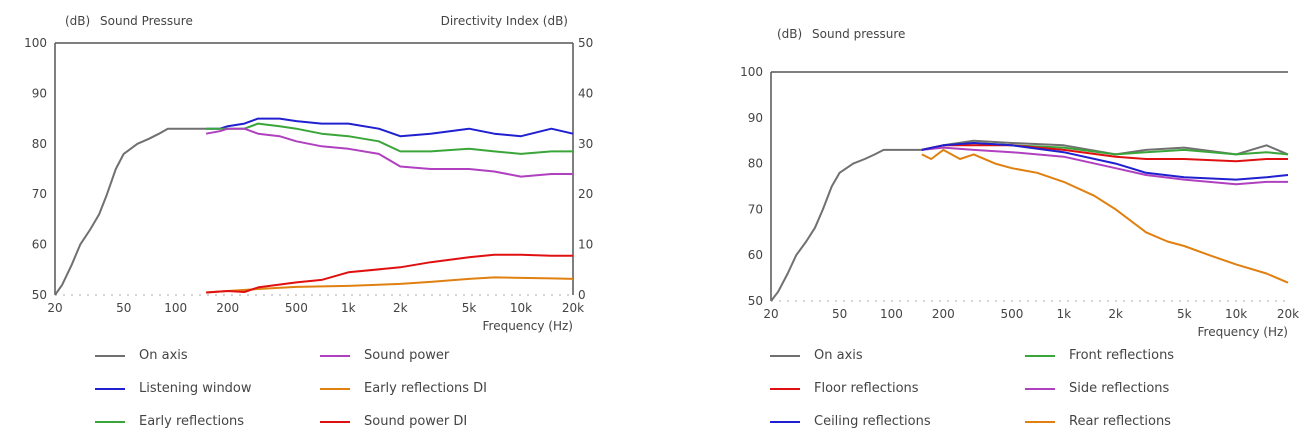  I want to click on legend-item: Front reflections, so click(1099, 356).